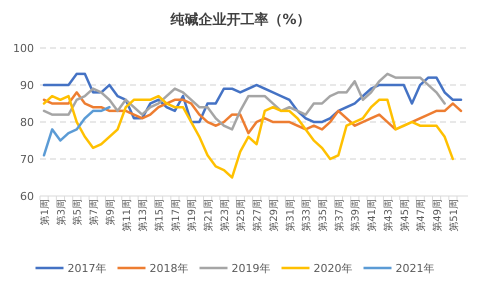  Describe the element at coordinates (421, 215) in the screenshot. I see `x-tick-label: 第47周` at that location.